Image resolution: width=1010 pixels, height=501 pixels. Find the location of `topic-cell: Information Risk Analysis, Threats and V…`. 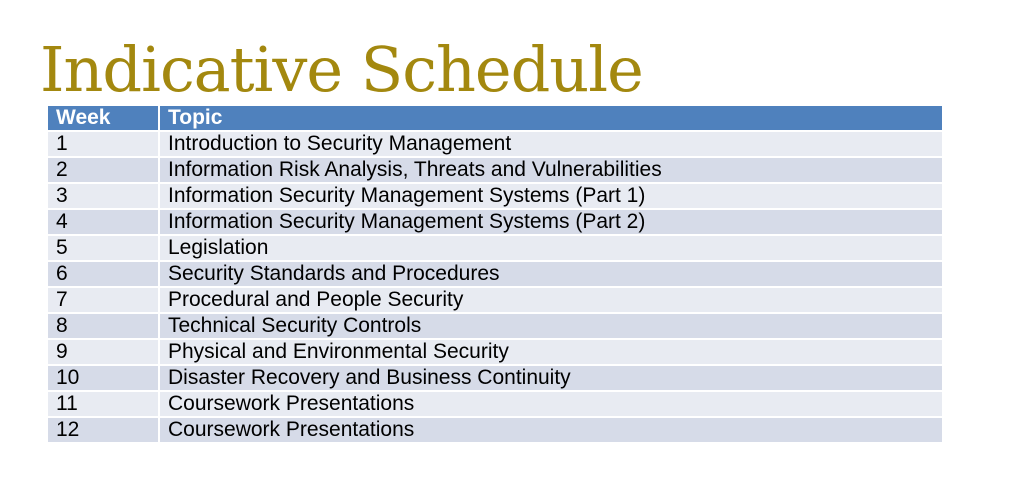

topic-cell: Information Risk Analysis, Threats and V… is located at coordinates (550, 171).